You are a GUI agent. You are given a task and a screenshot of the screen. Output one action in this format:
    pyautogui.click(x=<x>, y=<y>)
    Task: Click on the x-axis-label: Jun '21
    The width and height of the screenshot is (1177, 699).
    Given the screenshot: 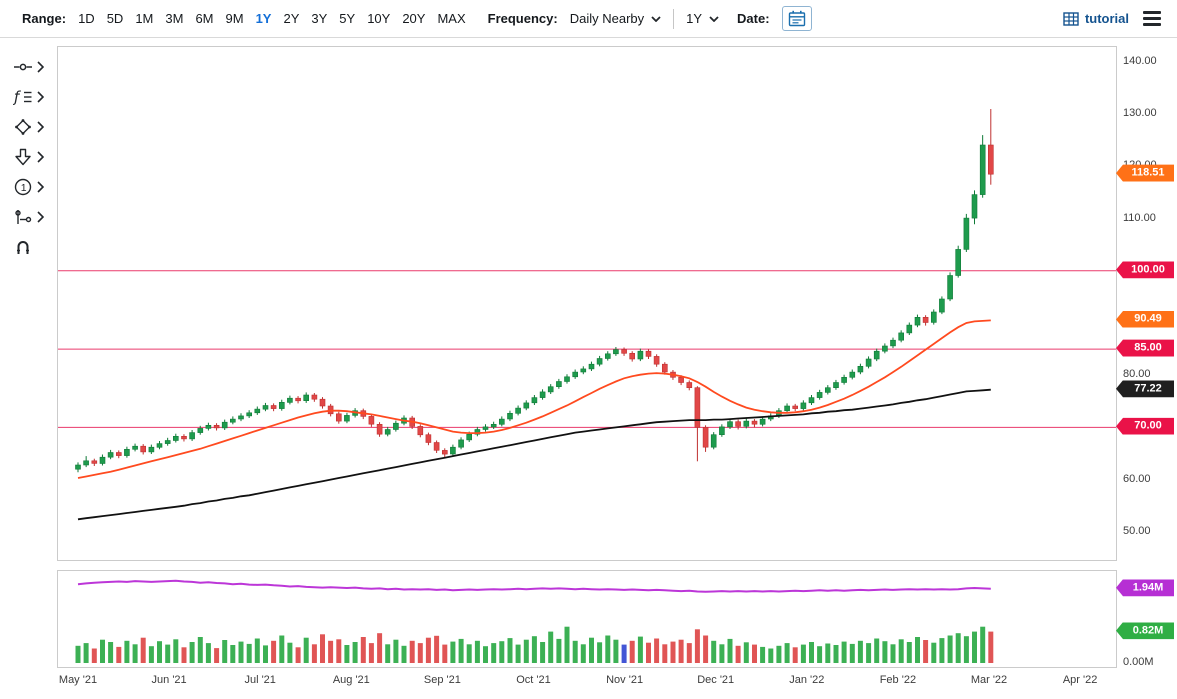 What is the action you would take?
    pyautogui.click(x=169, y=680)
    